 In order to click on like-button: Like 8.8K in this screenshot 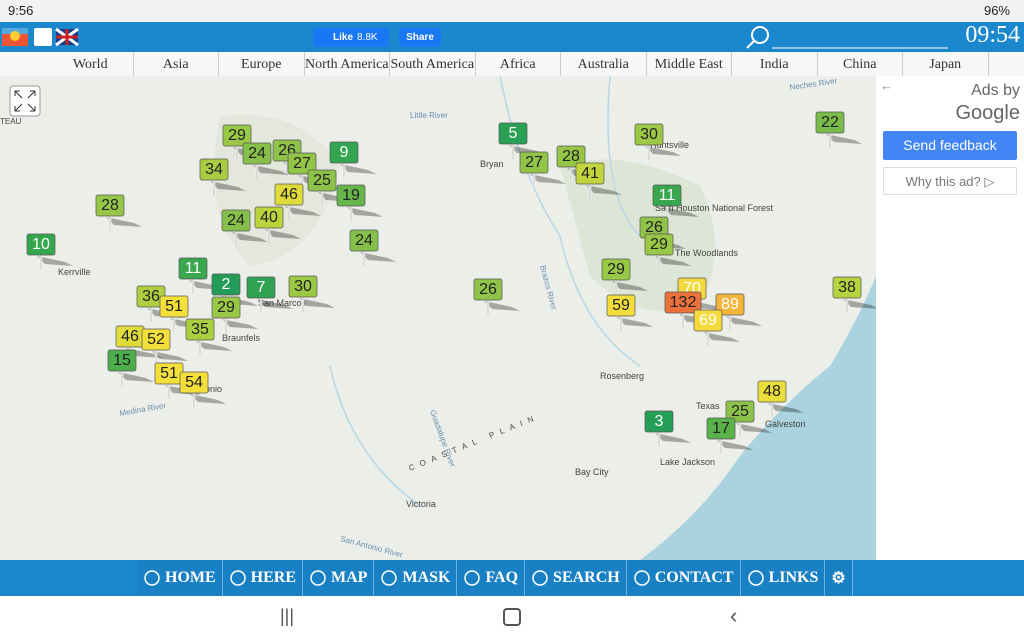, I will do `click(351, 37)`.